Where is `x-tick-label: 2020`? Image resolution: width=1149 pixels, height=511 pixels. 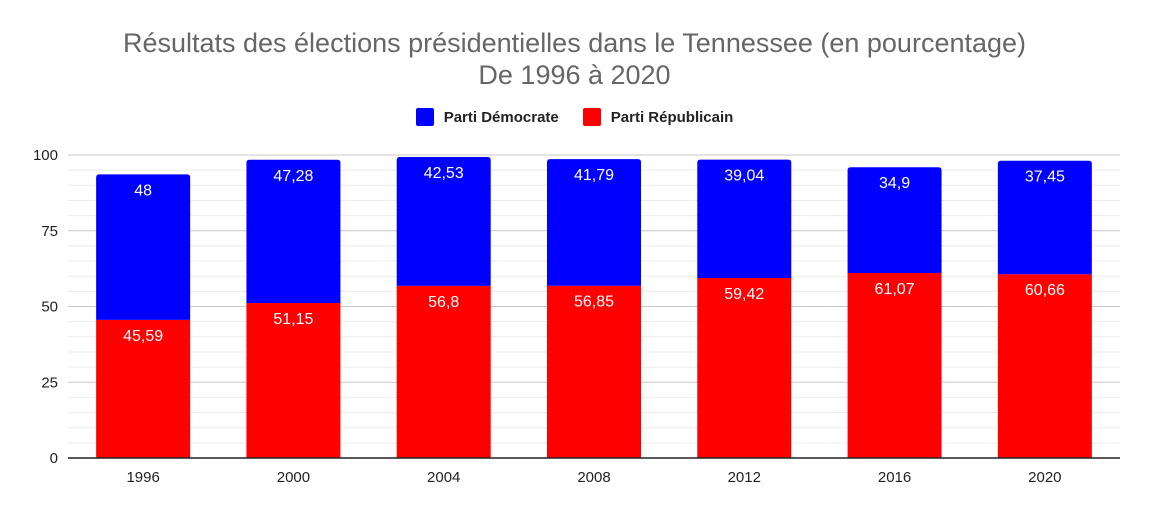 x-tick-label: 2020 is located at coordinates (1044, 477).